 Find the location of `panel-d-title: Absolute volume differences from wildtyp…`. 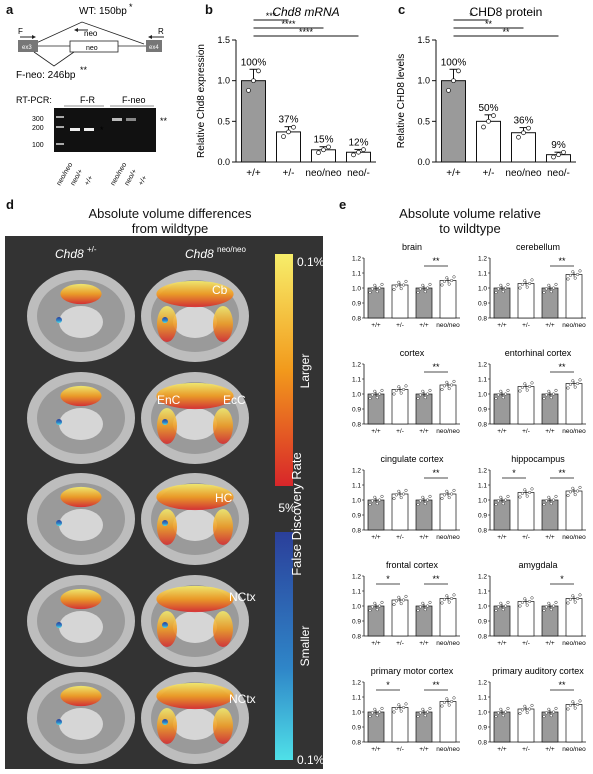

panel-d-title: Absolute volume differences from wildtyp… is located at coordinates (170, 221).